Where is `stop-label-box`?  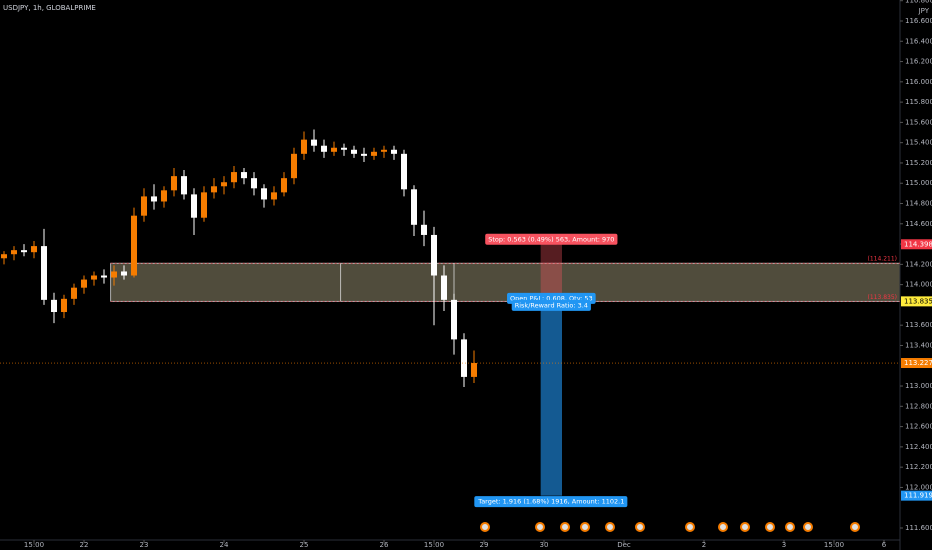 stop-label-box is located at coordinates (551, 239).